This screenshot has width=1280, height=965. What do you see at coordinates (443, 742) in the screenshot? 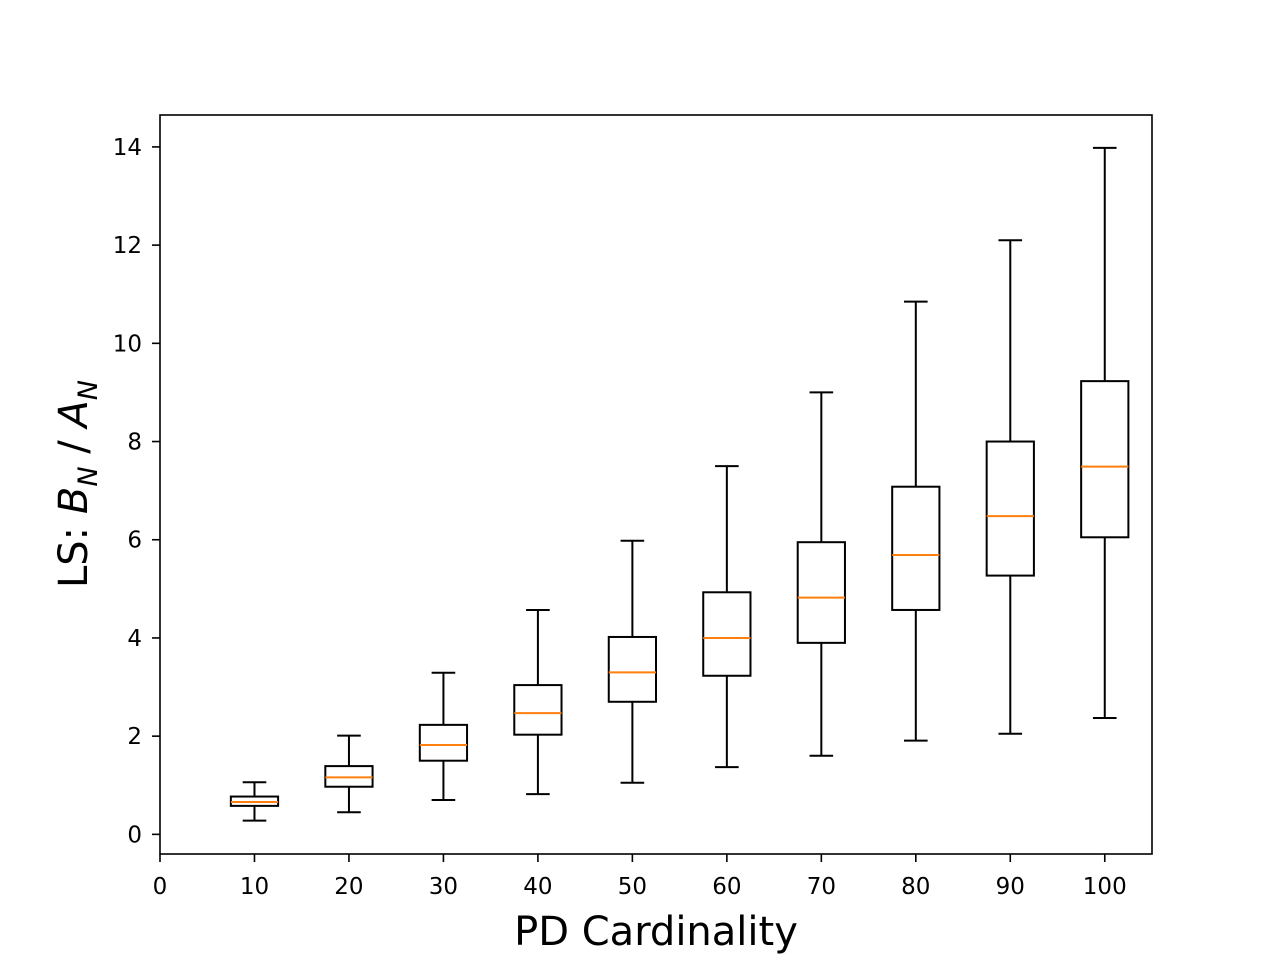
I see `box-30-iqr` at bounding box center [443, 742].